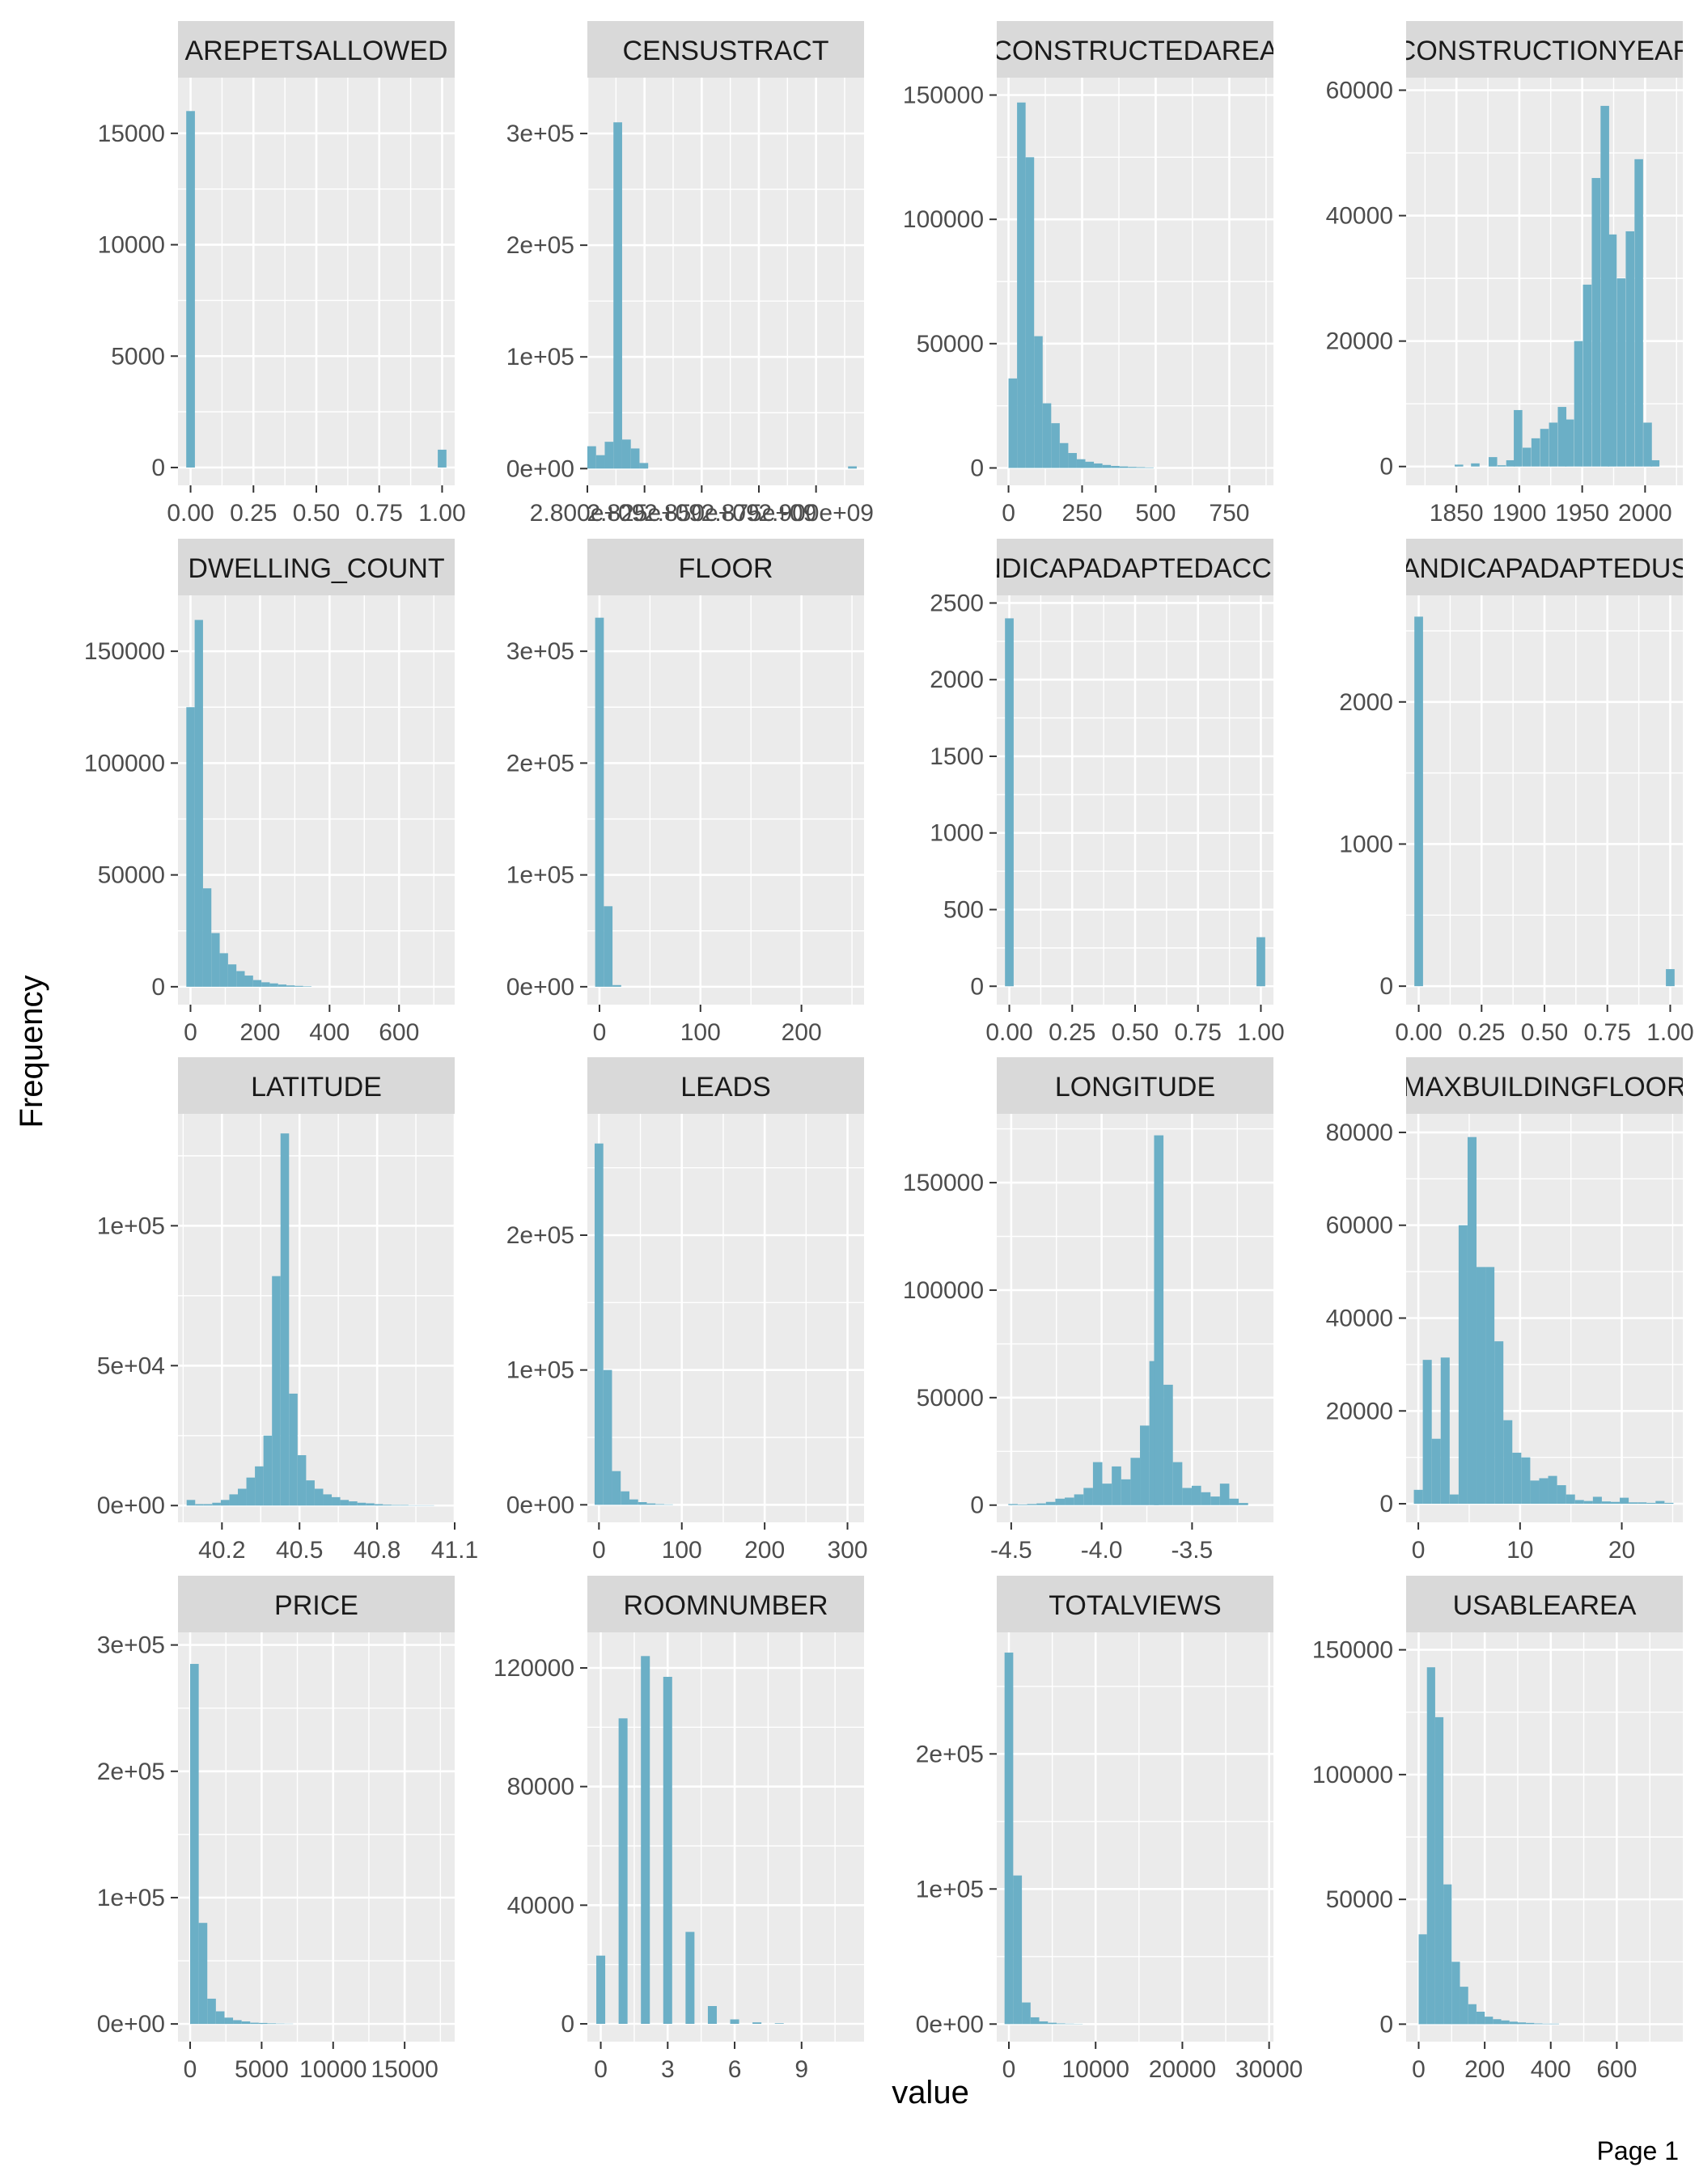  What do you see at coordinates (377, 1550) in the screenshot?
I see `x-tick-label: 40.8` at bounding box center [377, 1550].